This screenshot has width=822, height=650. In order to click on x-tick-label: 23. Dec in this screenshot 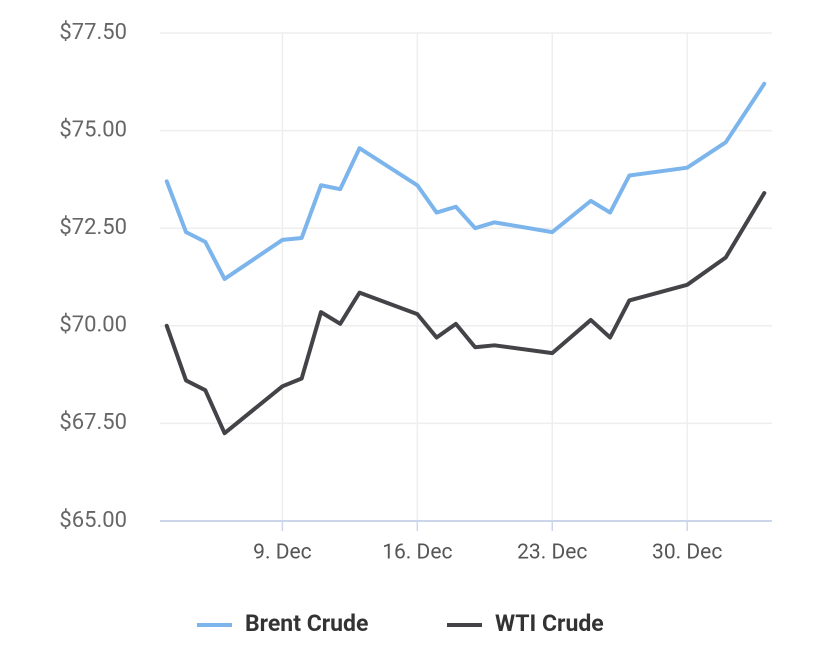, I will do `click(552, 553)`.